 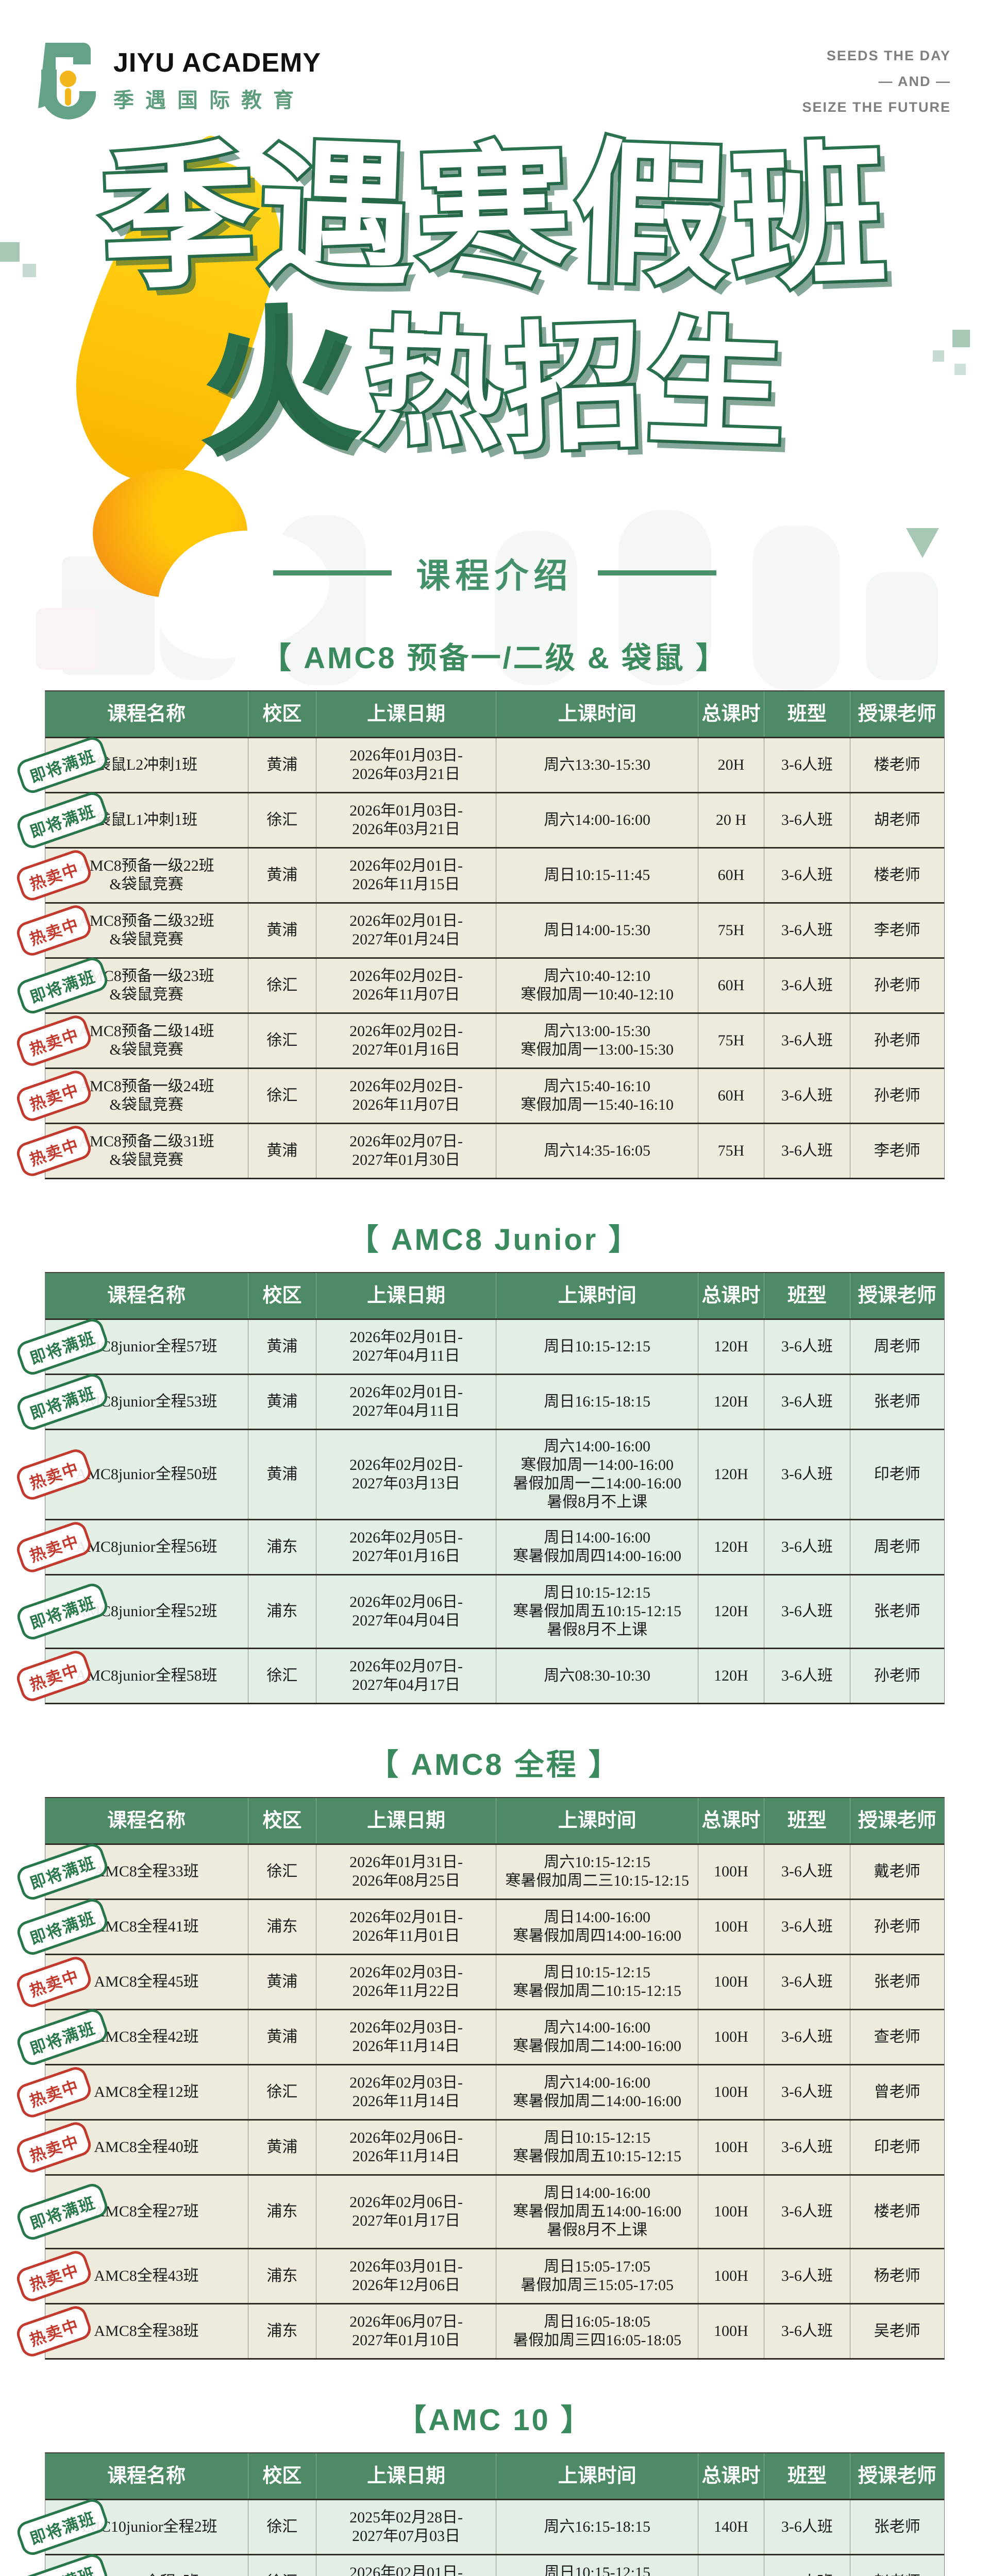 What do you see at coordinates (406, 1464) in the screenshot?
I see `date-line: 2026年02月02日-` at bounding box center [406, 1464].